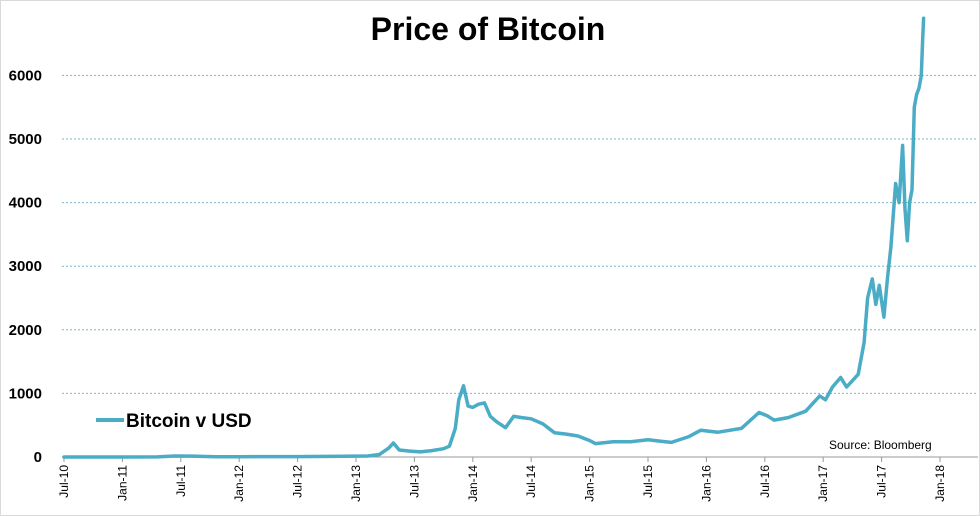 This screenshot has width=980, height=516. What do you see at coordinates (880, 445) in the screenshot?
I see `source-note: Source: Bloomberg` at bounding box center [880, 445].